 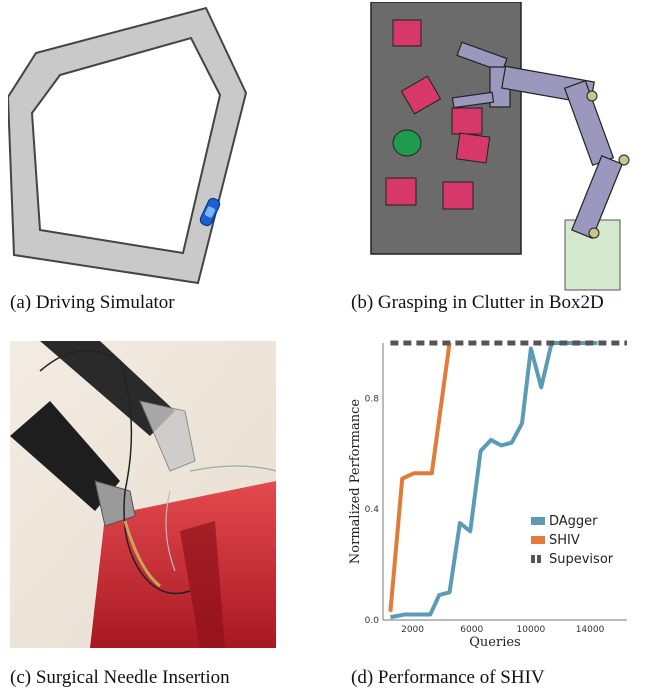 What do you see at coordinates (581, 559) in the screenshot?
I see `legend-label: Supevisor` at bounding box center [581, 559].